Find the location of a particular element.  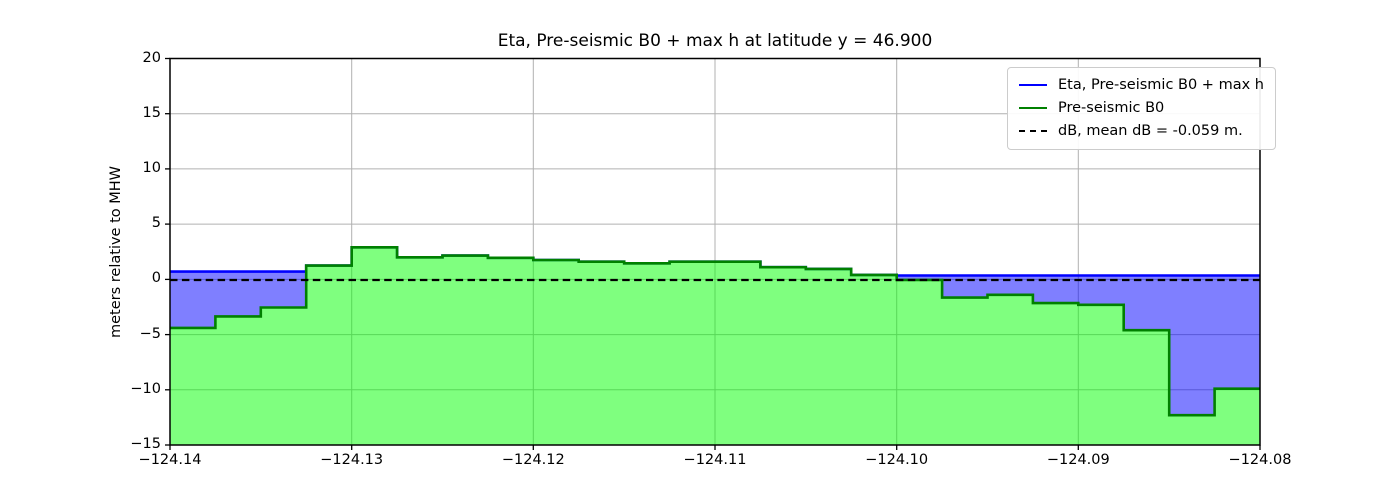

y-tick-label: 5 is located at coordinates (156, 223).